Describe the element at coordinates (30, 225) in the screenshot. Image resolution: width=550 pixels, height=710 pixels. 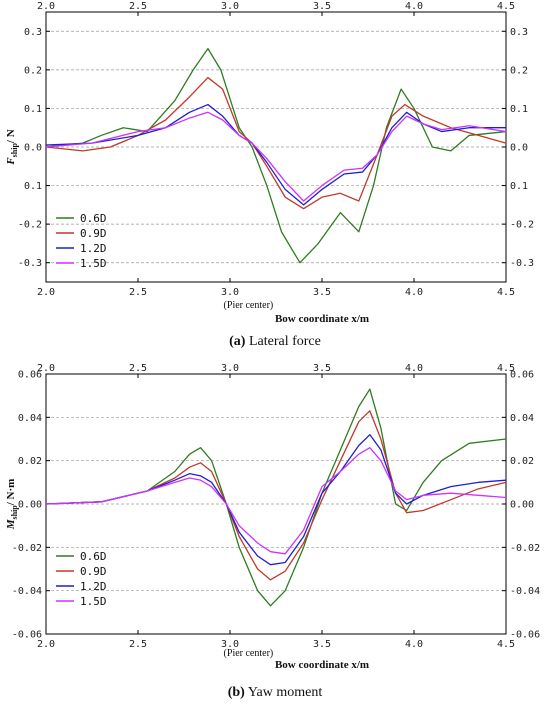
I see `y-tick-label: -0.2` at that location.